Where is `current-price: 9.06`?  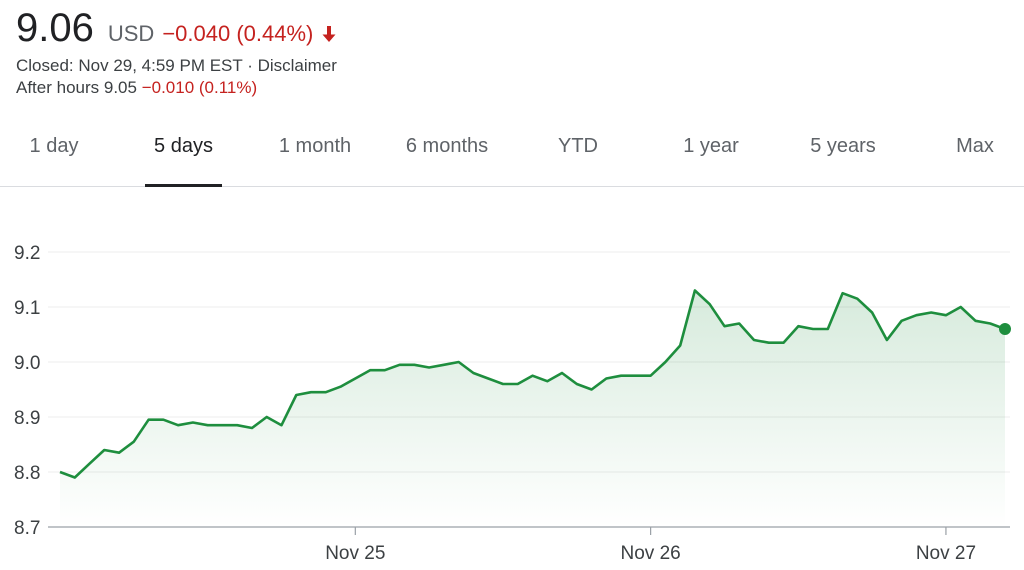
current-price: 9.06 is located at coordinates (55, 28).